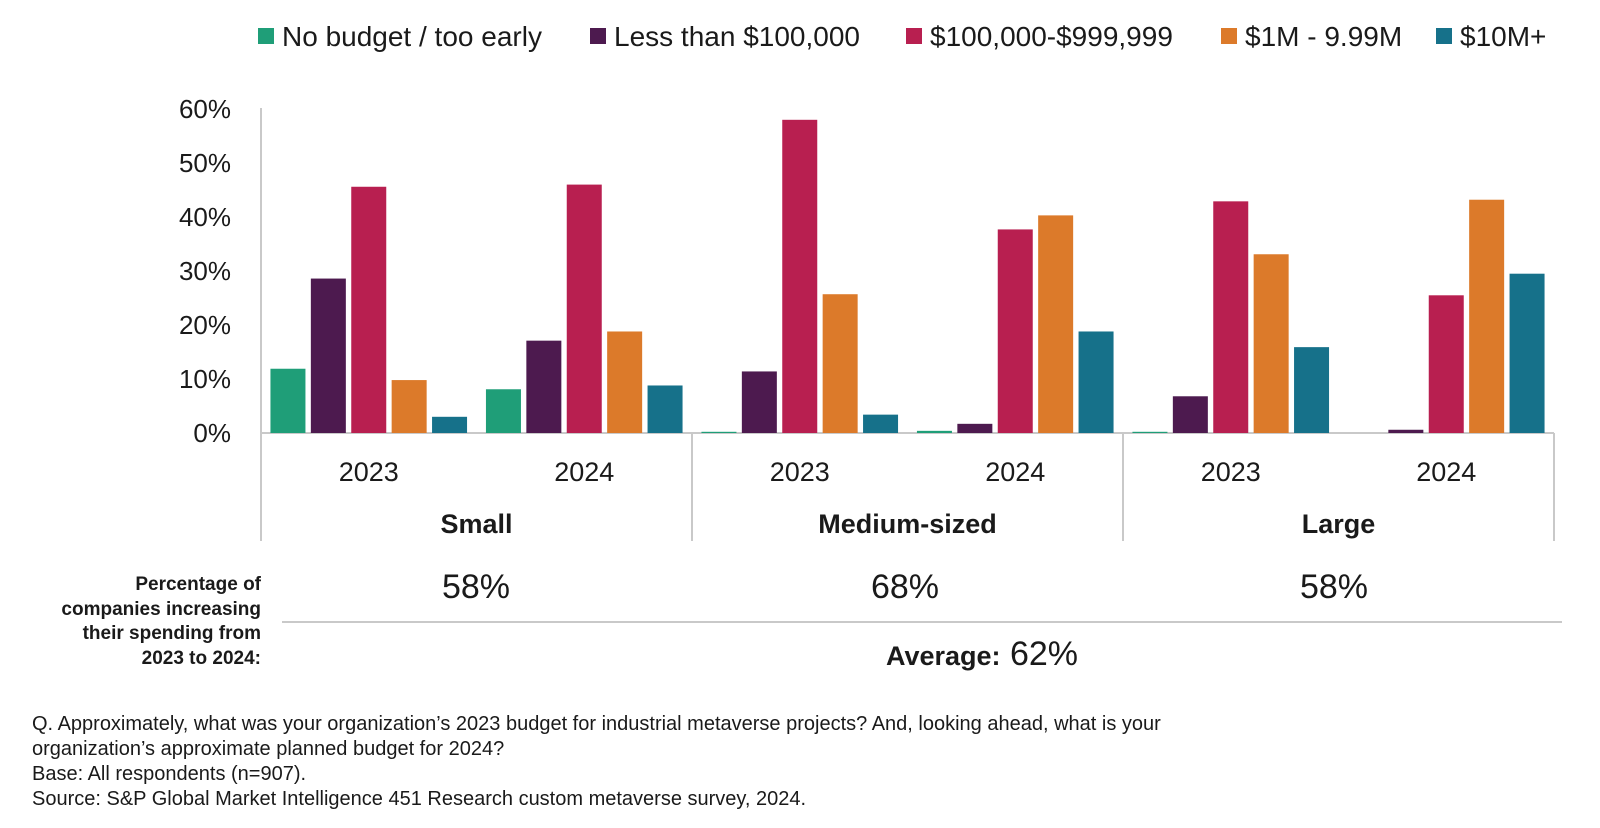  What do you see at coordinates (205, 325) in the screenshot?
I see `y-tick-label: 20%` at bounding box center [205, 325].